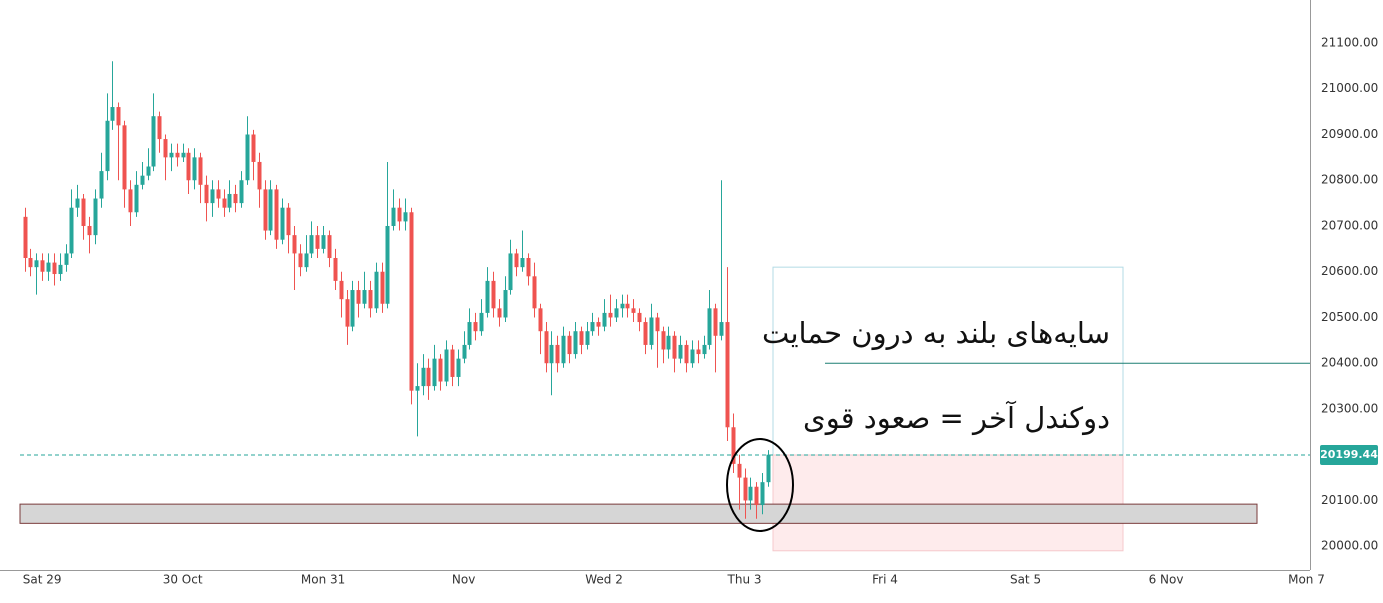 This screenshot has height=603, width=1383. I want to click on x-tick-label: Sat 5, so click(1025, 580).